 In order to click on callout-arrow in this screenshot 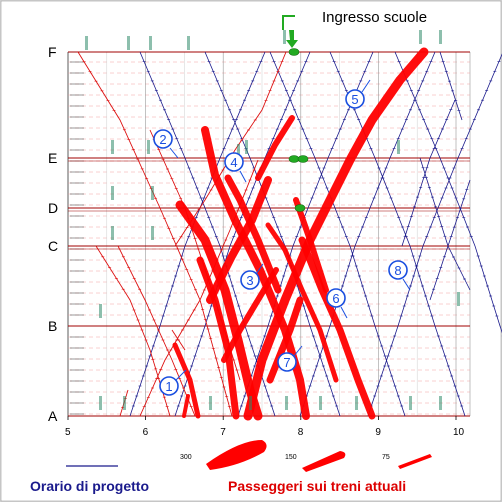, I will do `click(288, 22)`.